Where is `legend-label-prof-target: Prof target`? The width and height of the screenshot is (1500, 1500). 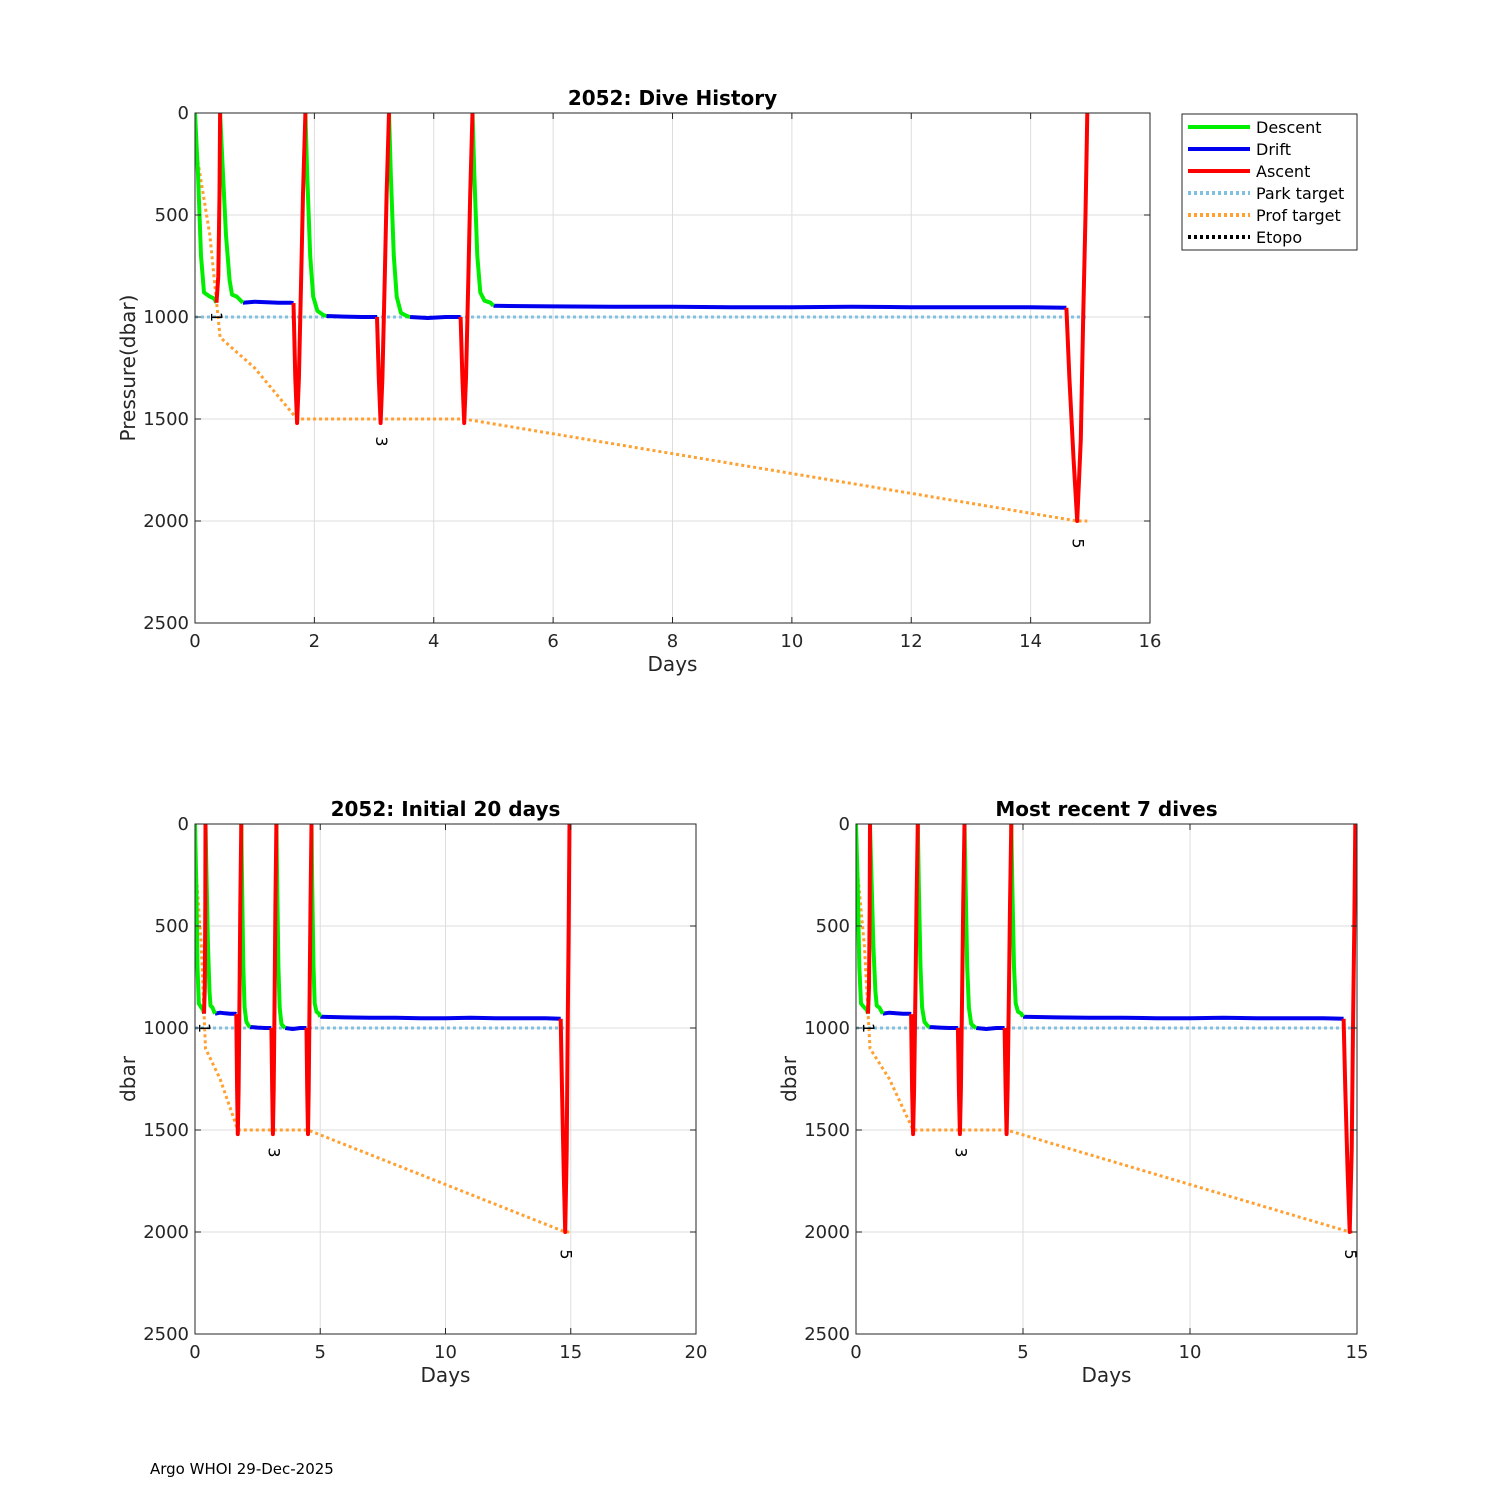 legend-label-prof-target: Prof target is located at coordinates (1298, 215).